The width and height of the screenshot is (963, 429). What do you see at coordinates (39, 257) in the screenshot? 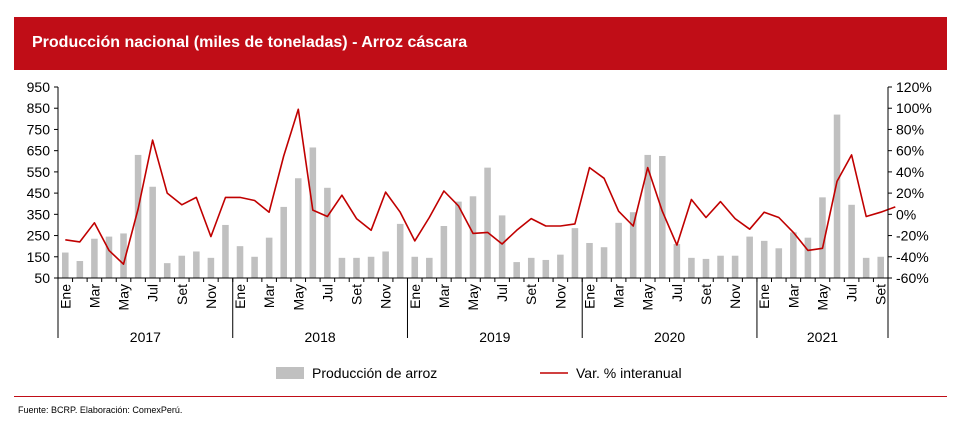
I see `left-tick-label: 150` at bounding box center [39, 257].